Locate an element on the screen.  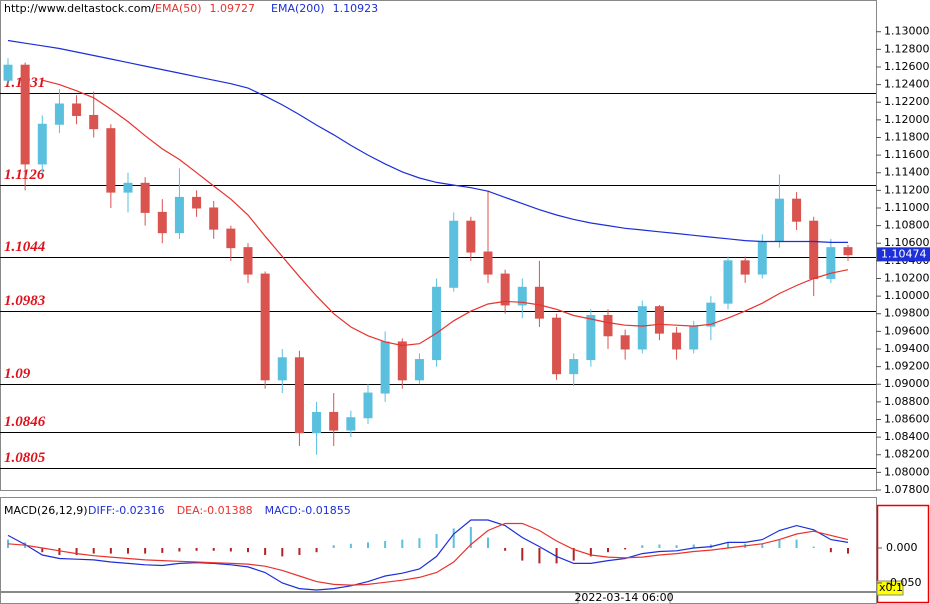
y-tick-label: 1.12800 is located at coordinates (907, 48).